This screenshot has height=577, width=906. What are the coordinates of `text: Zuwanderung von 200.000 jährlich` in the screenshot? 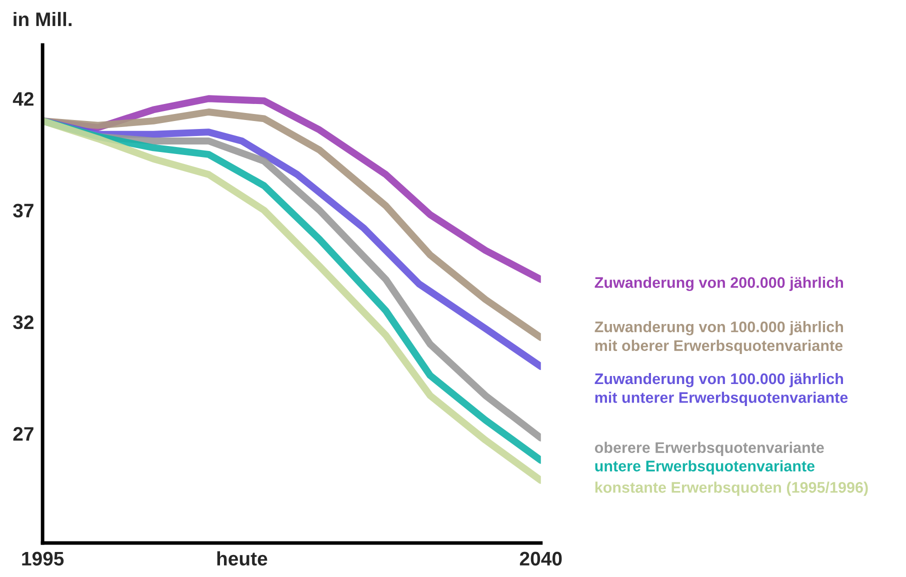 It's located at (718, 284).